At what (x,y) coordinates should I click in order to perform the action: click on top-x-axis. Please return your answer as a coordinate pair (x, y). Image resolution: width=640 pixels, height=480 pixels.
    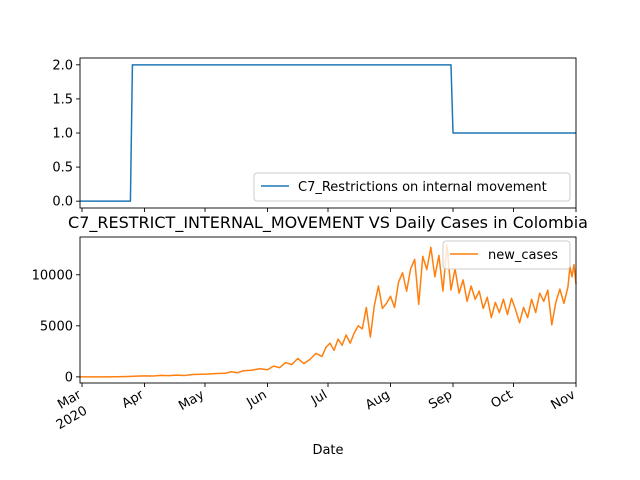
    Looking at the image, I should click on (329, 210).